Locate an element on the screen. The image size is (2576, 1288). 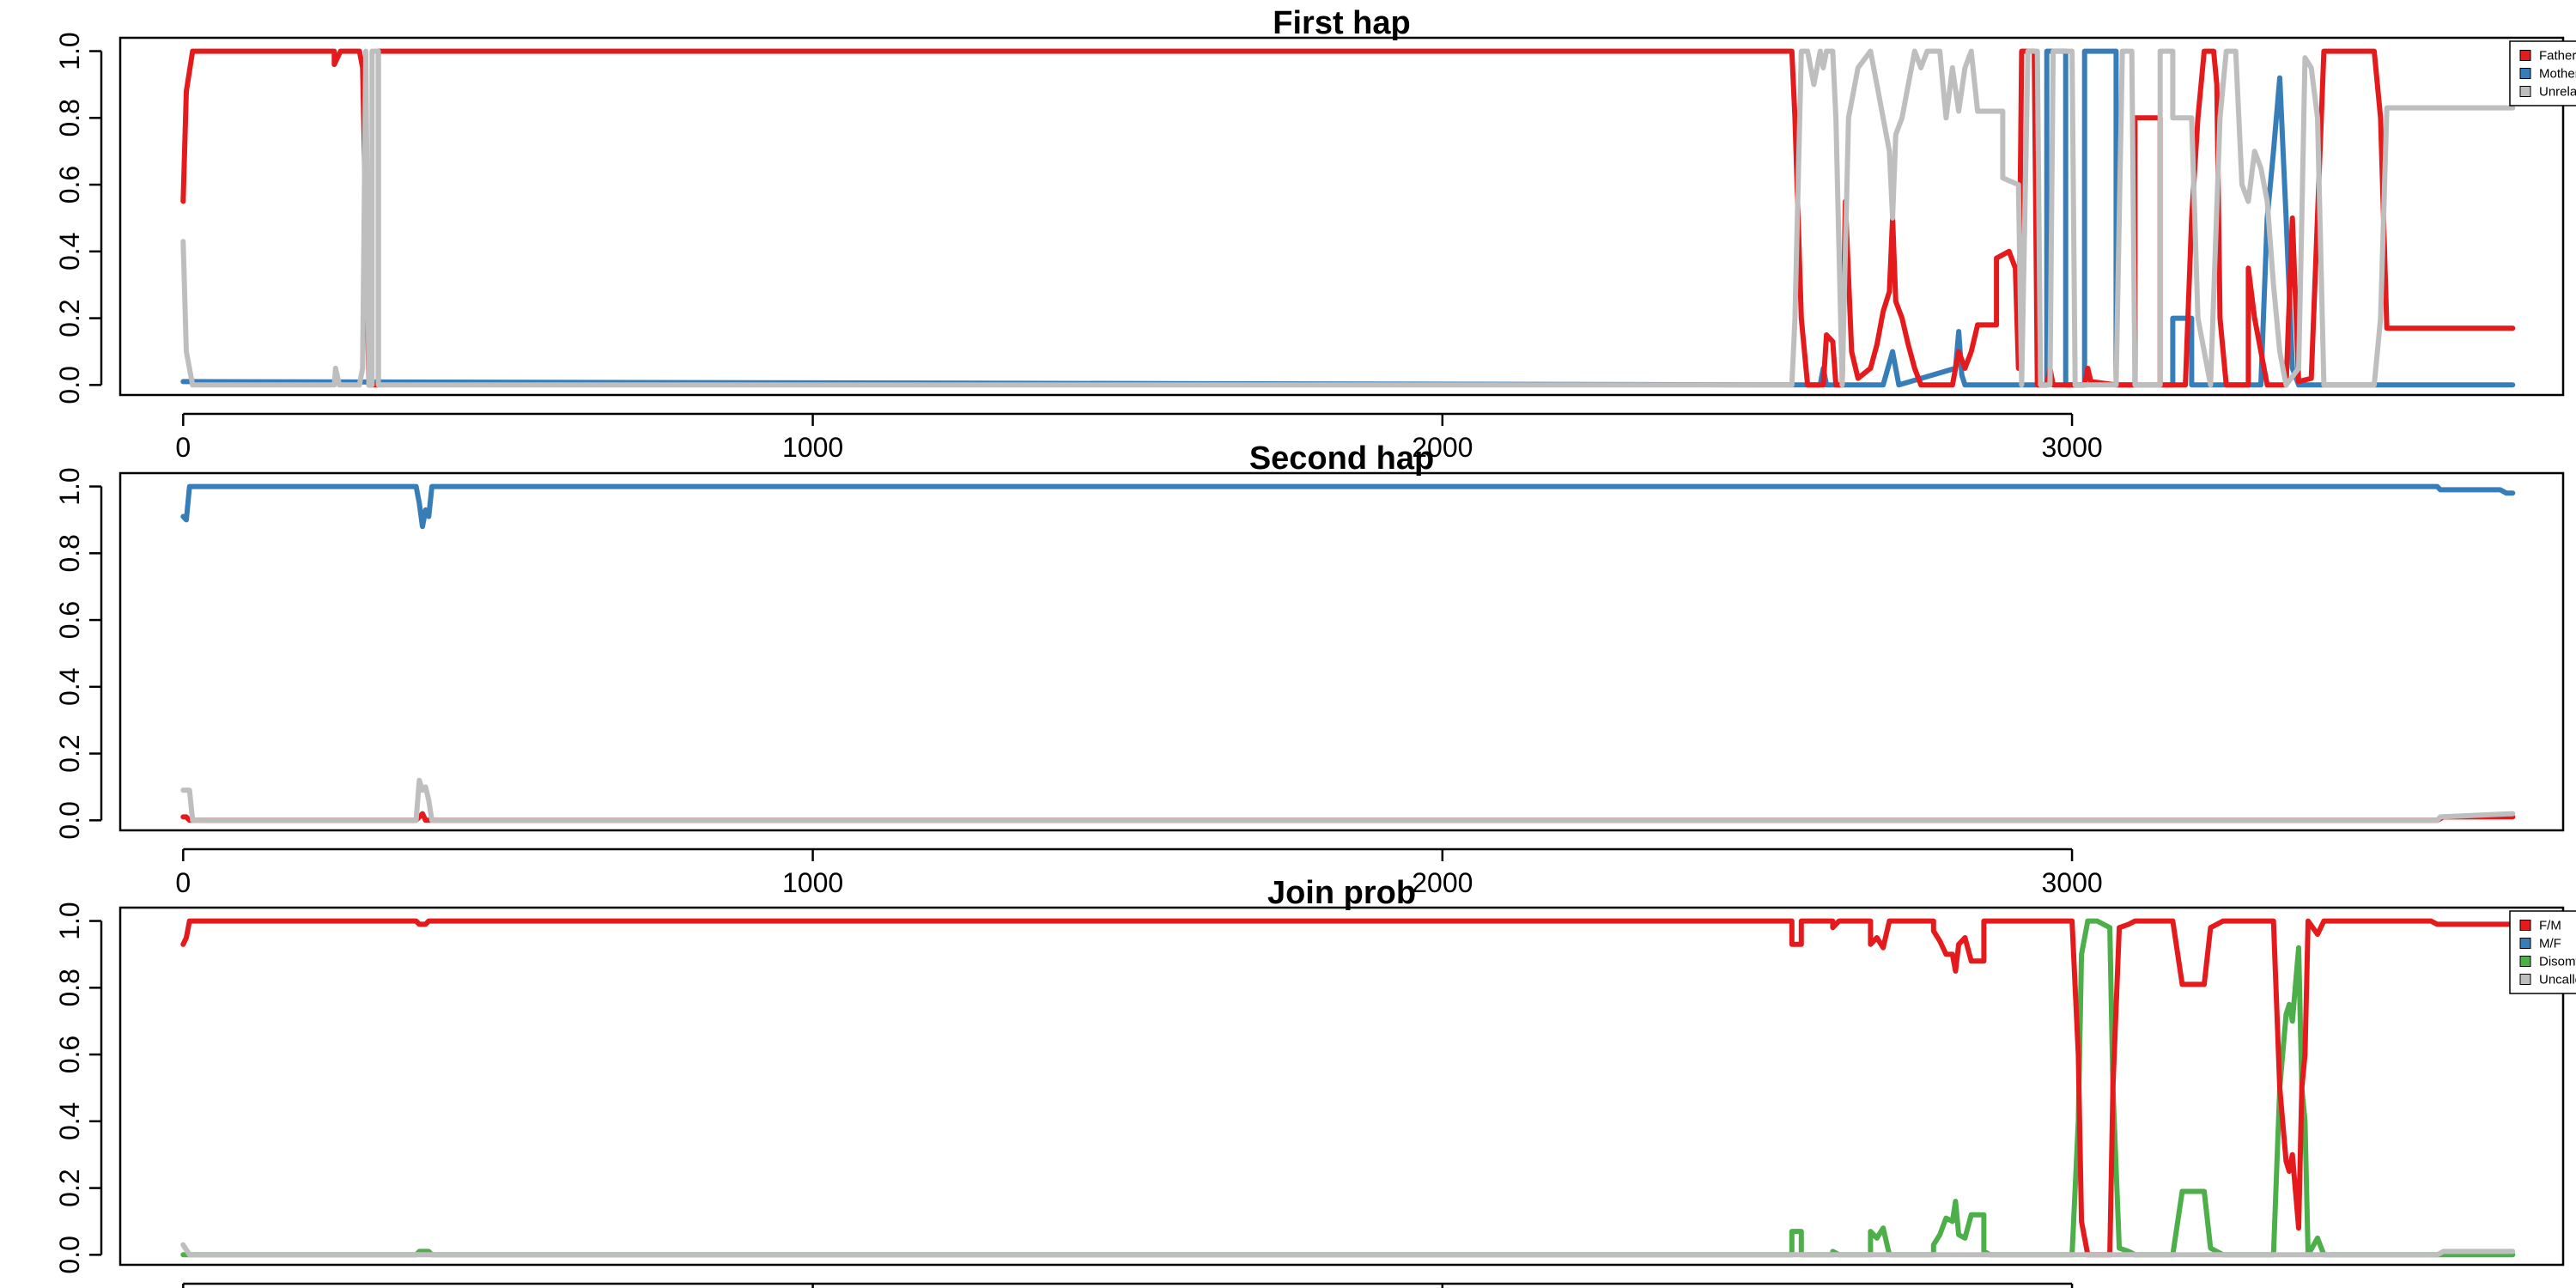
legend: F/M M/F Disomy Uncalled is located at coordinates (2543, 952).